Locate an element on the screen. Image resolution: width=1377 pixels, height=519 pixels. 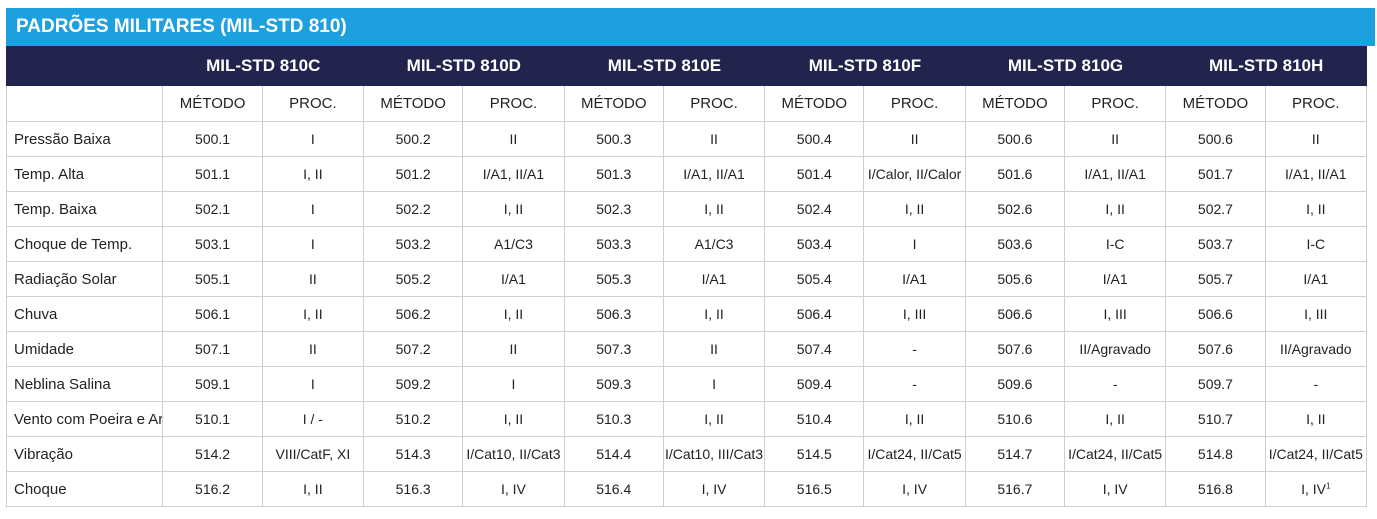
cell-value: 503.3 is located at coordinates (614, 244).